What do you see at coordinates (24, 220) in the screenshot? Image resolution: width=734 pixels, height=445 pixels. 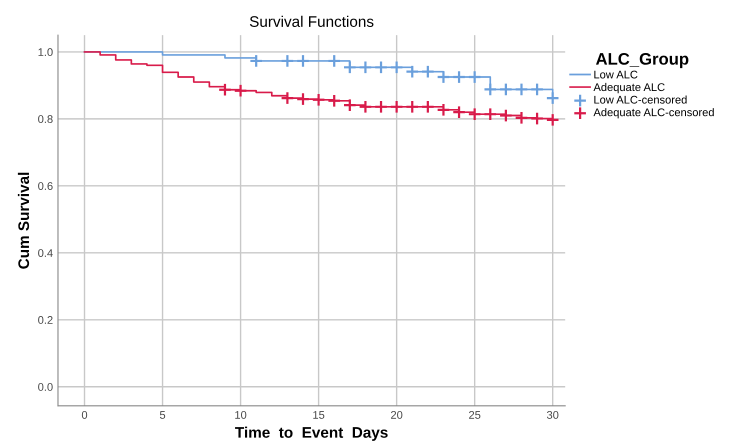 I see `y-axis-title: Cum Survival` at bounding box center [24, 220].